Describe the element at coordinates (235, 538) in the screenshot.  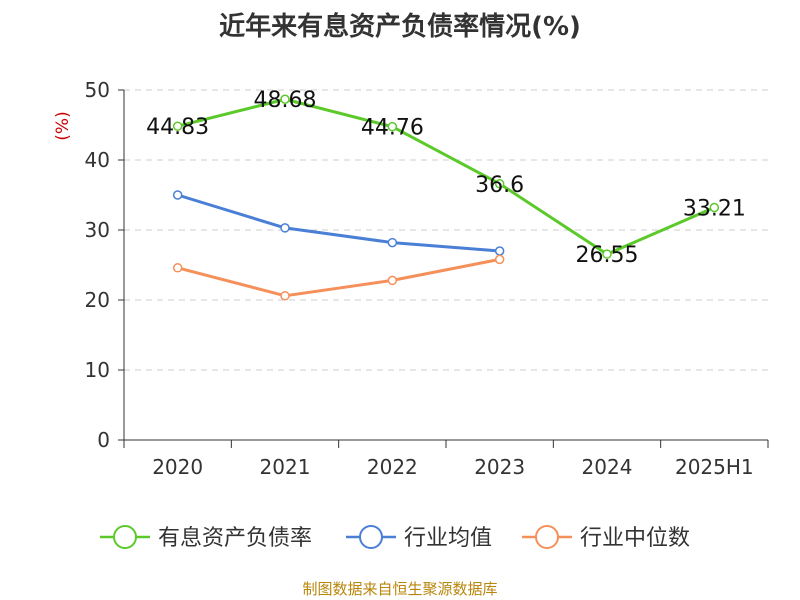
I see `legend-label: 有息资产负债率` at that location.